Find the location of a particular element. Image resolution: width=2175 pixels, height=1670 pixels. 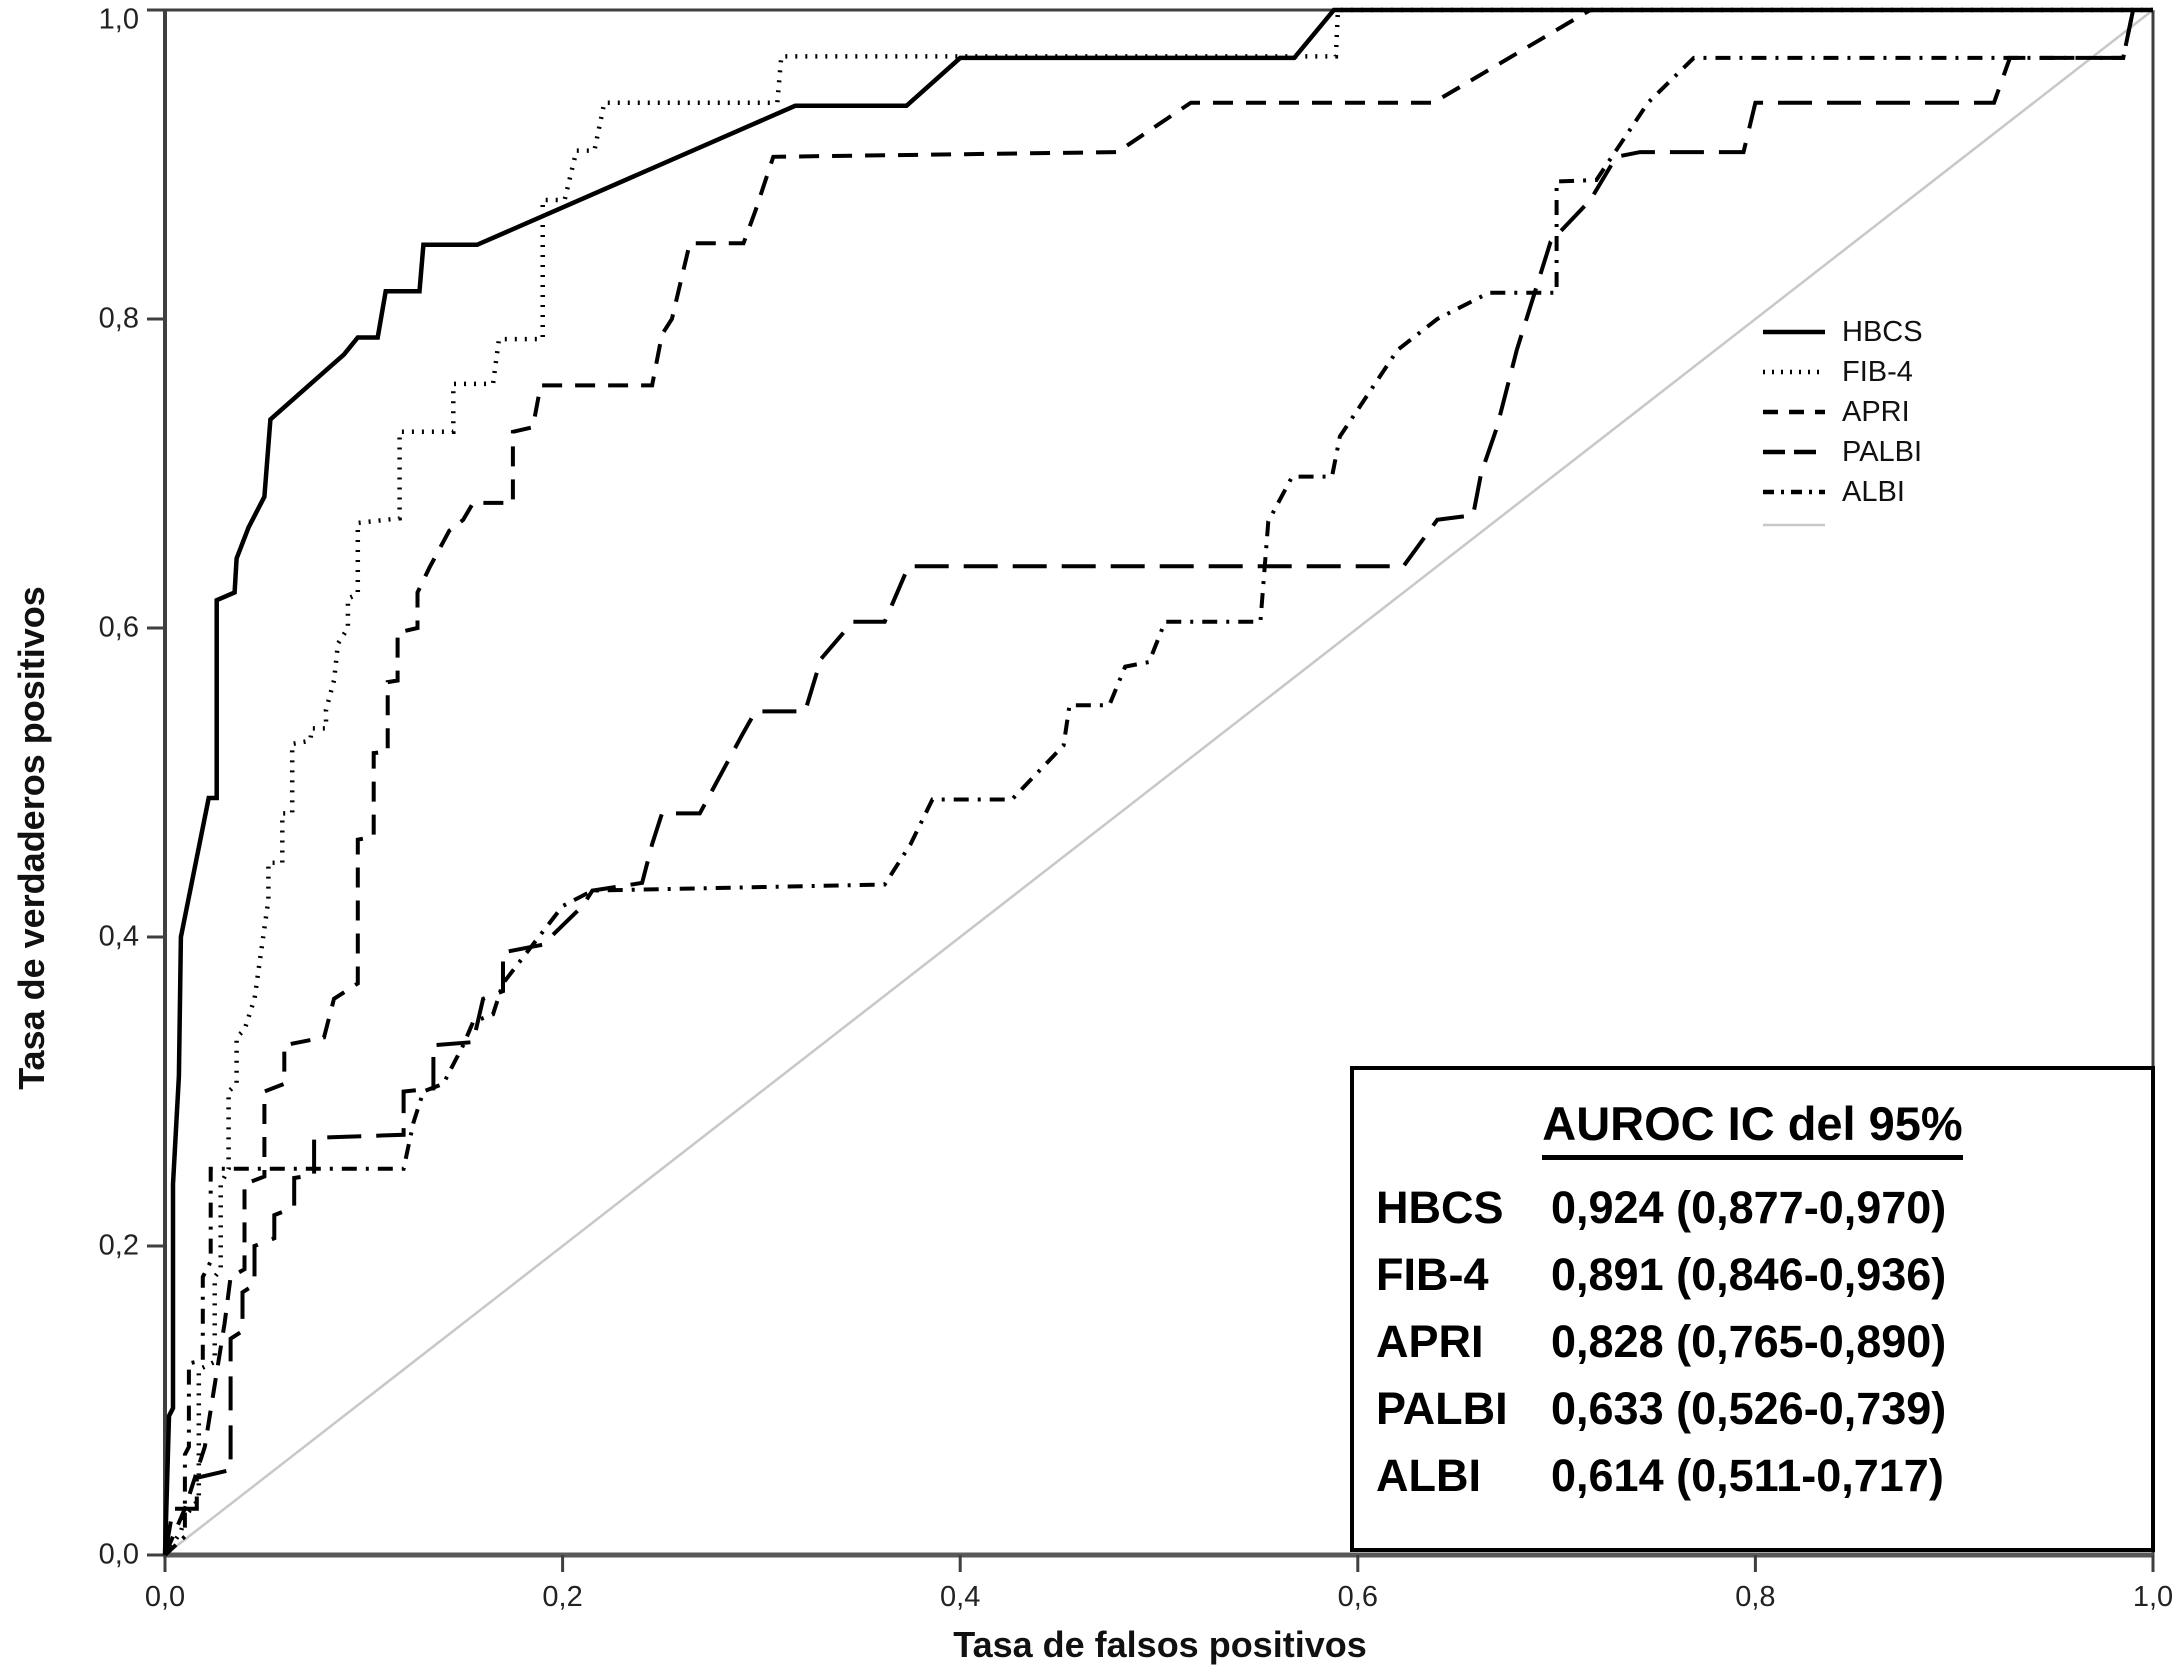

auroc-row-label: FIB-4 is located at coordinates (1432, 1274).